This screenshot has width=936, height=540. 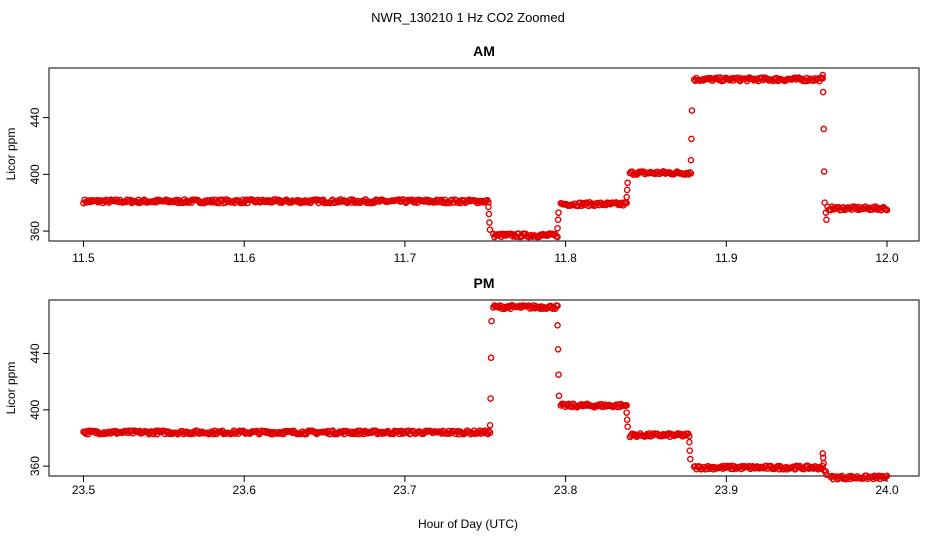 What do you see at coordinates (565, 258) in the screenshot?
I see `x-tick-label-am: 11.8` at bounding box center [565, 258].